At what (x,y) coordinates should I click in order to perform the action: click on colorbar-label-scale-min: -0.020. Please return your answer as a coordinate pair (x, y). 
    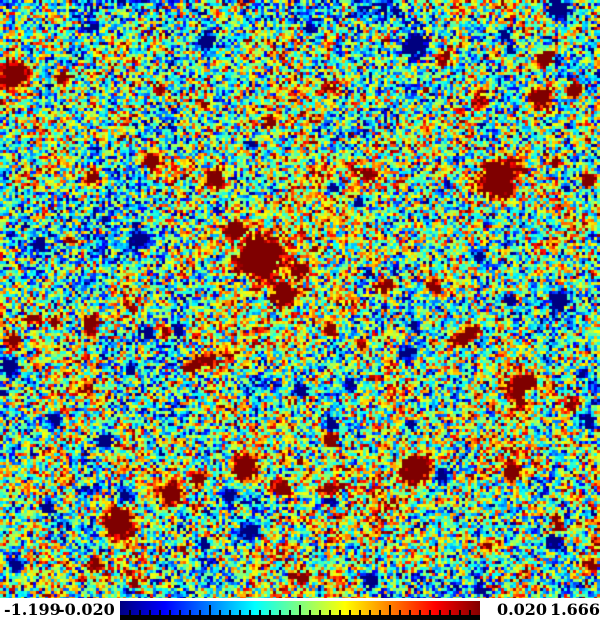
    Looking at the image, I should click on (86, 609).